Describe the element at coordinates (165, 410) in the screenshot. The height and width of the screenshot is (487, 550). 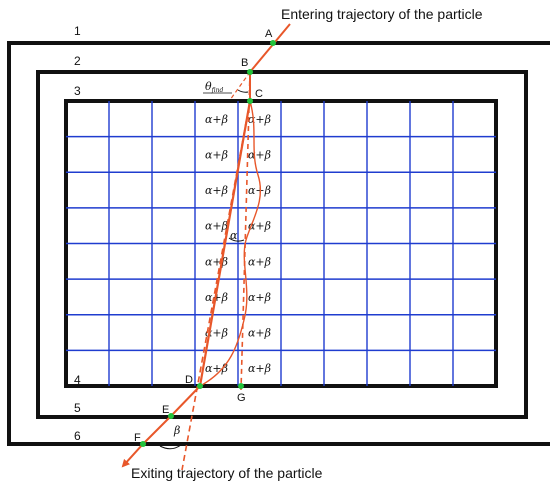
I see `point-label-e: E` at that location.